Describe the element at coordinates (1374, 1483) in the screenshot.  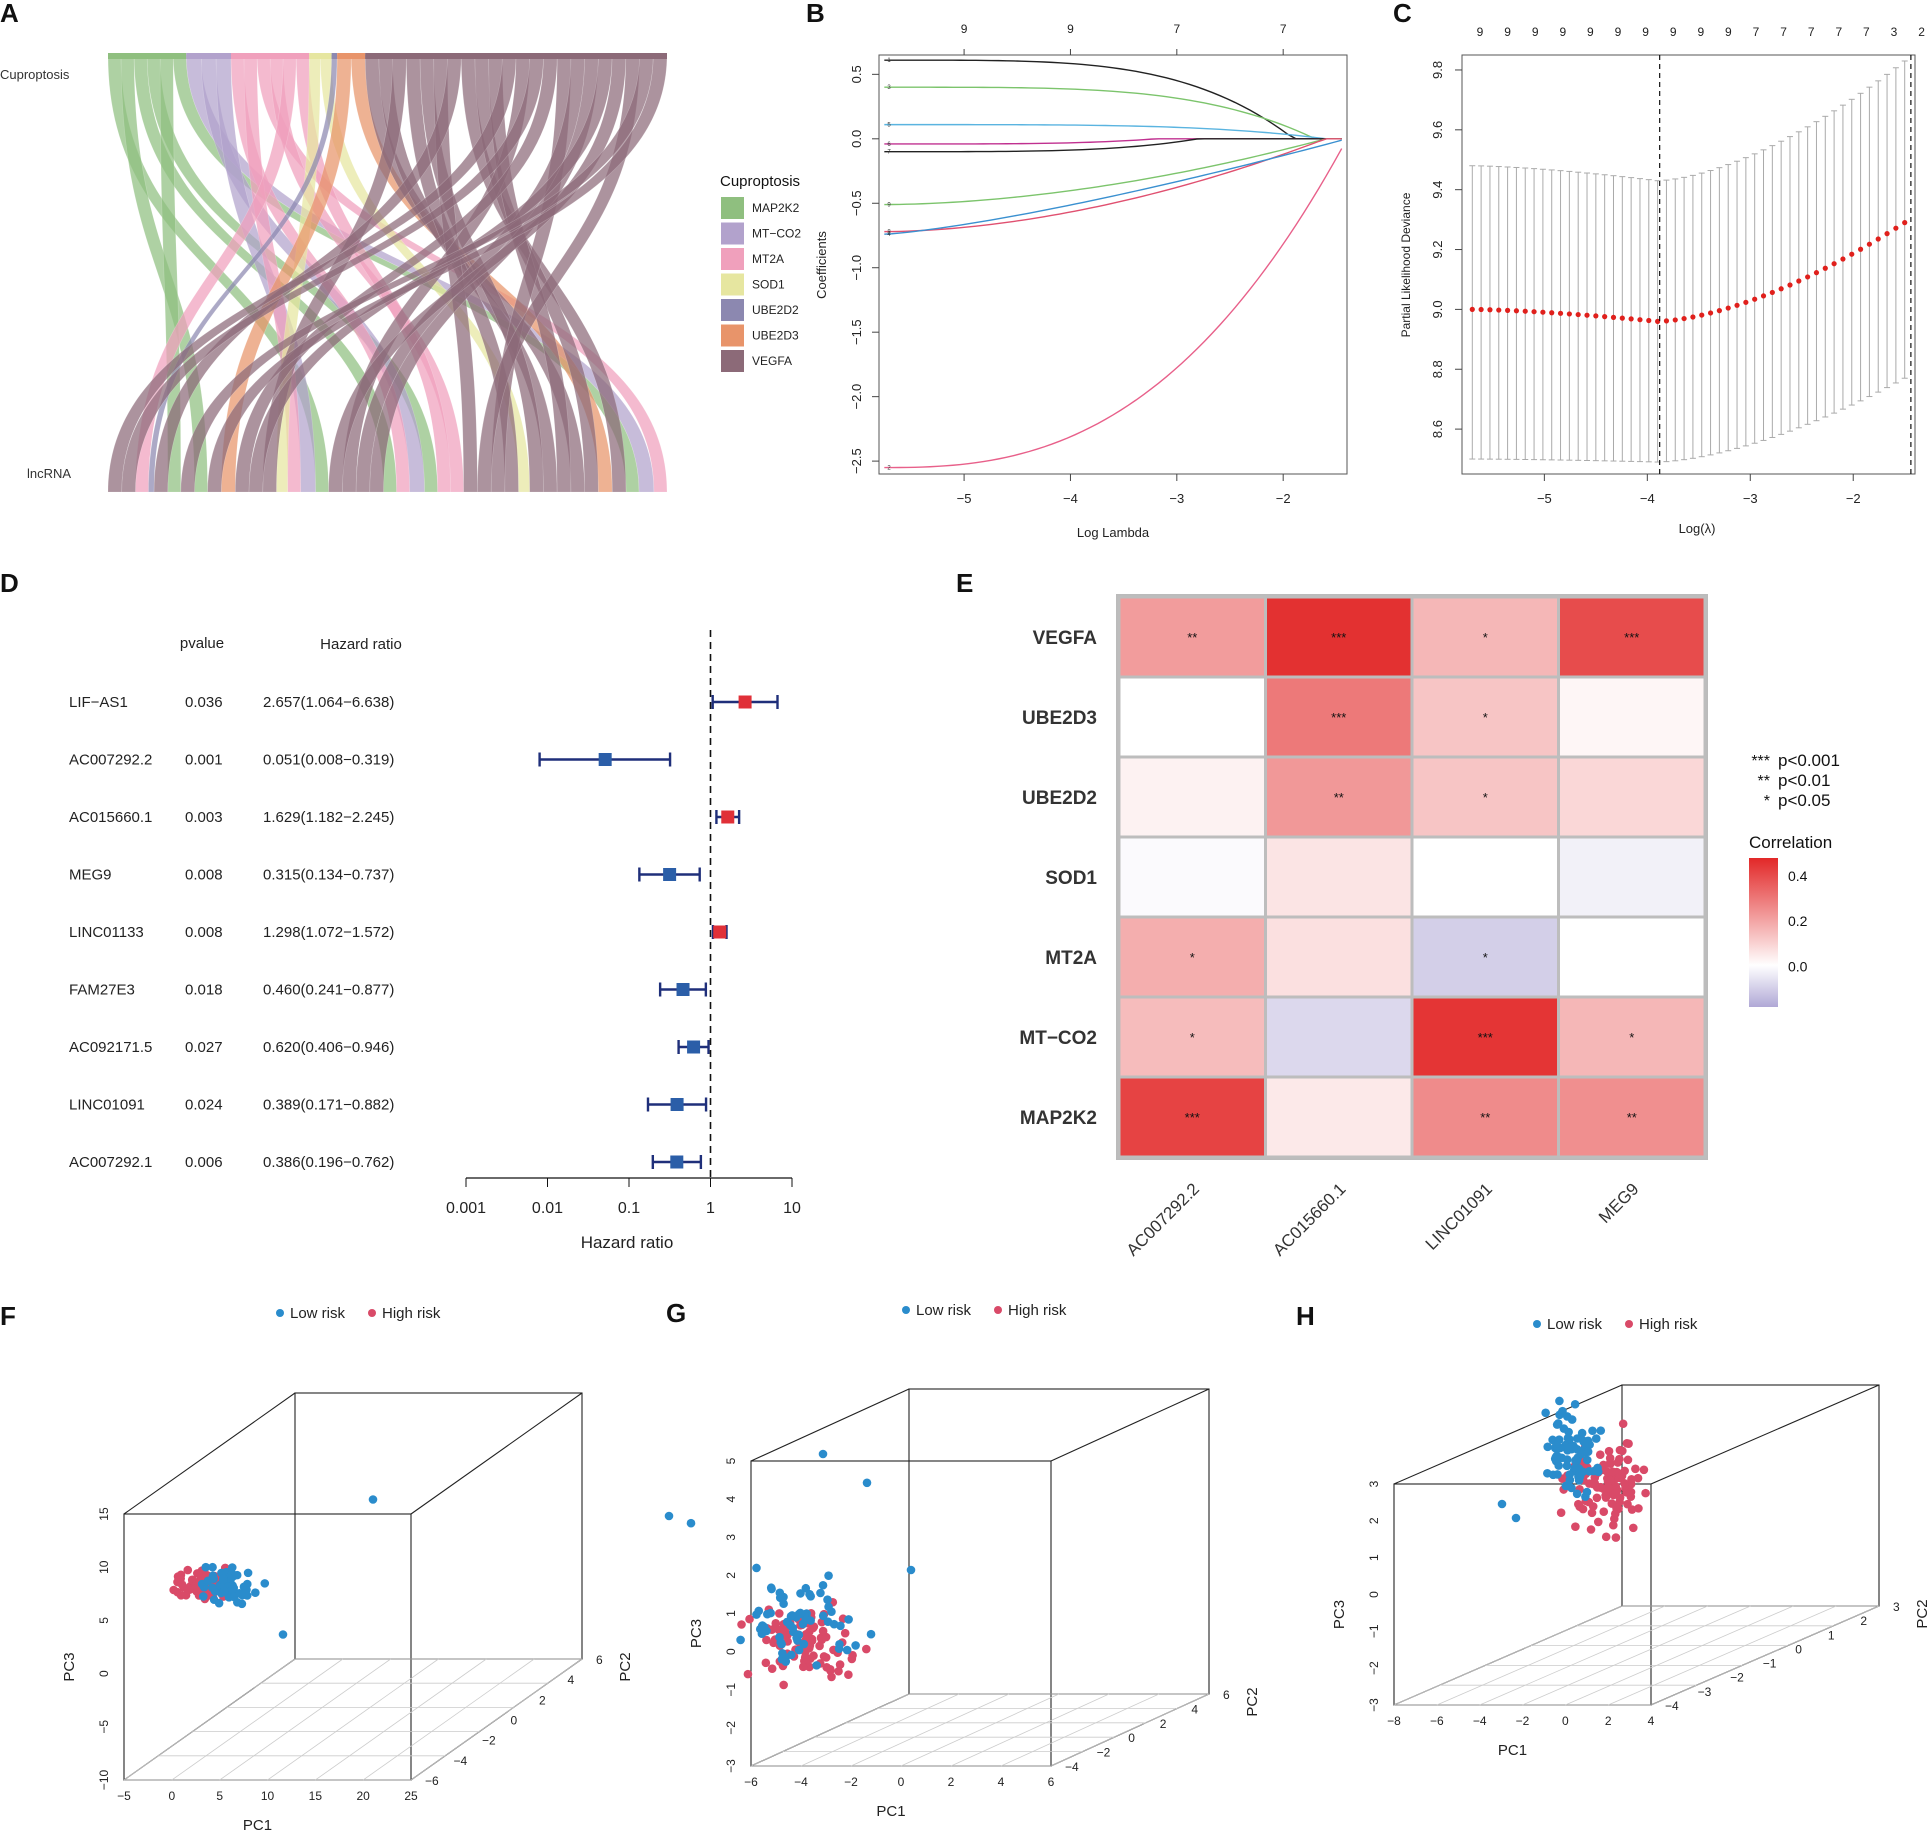
I see `z-tick-label: 3` at that location.